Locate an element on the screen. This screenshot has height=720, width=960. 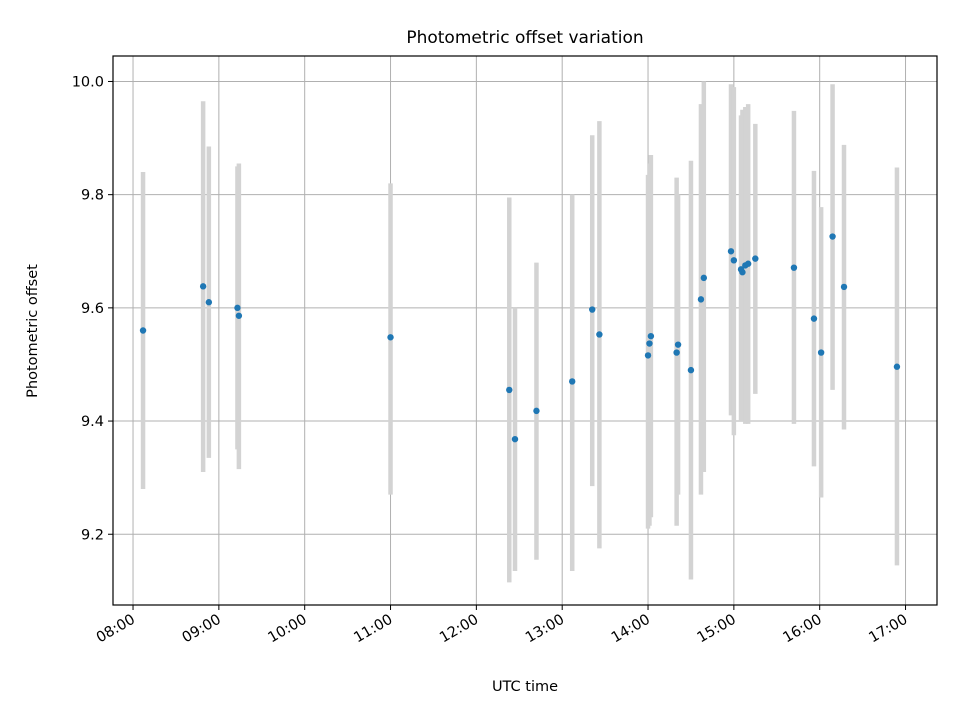
x-tick-label: 09:00 is located at coordinates (202, 629).